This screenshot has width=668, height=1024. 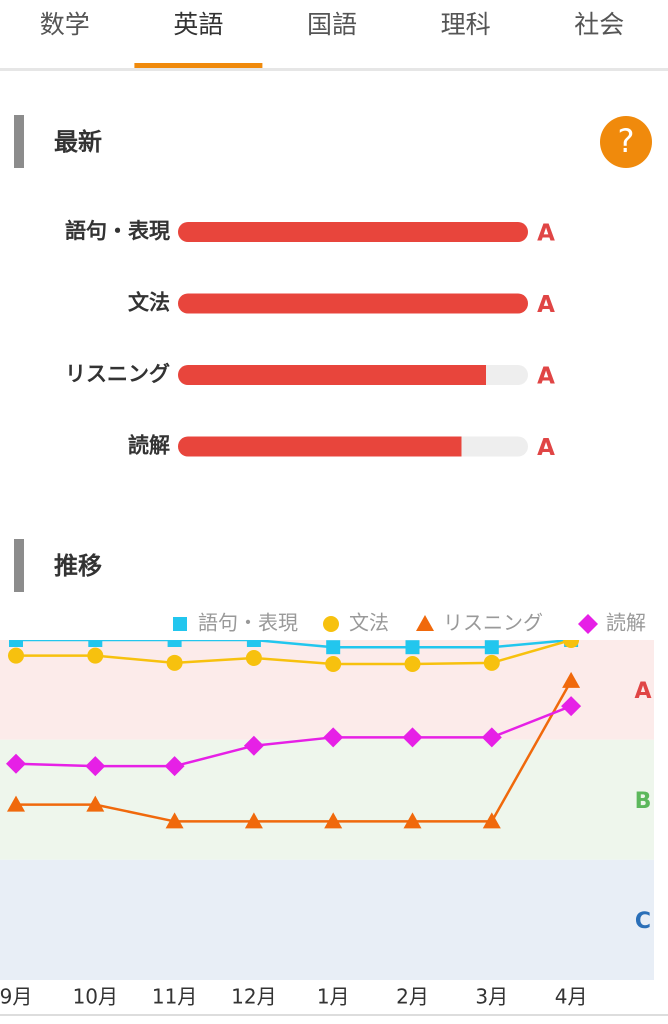 I want to click on x-tick-label: 9月, so click(x=16, y=997).